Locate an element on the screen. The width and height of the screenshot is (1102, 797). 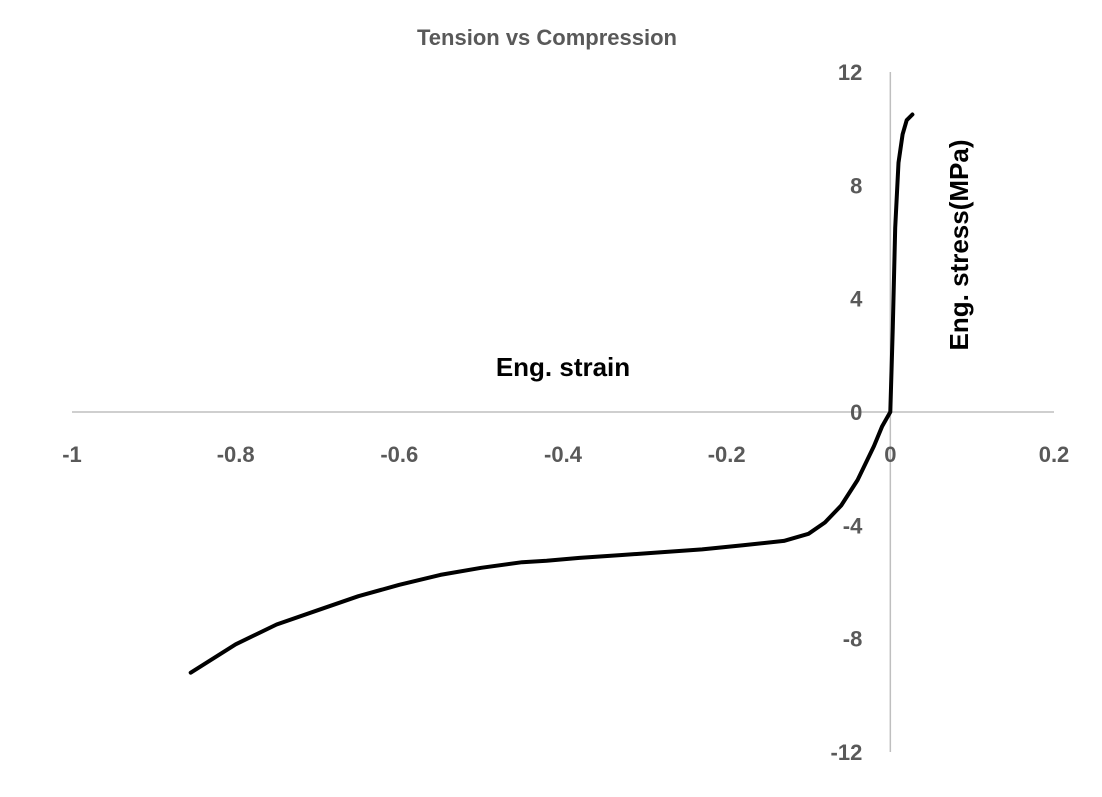
chart-title: Tension vs Compression is located at coordinates (547, 37).